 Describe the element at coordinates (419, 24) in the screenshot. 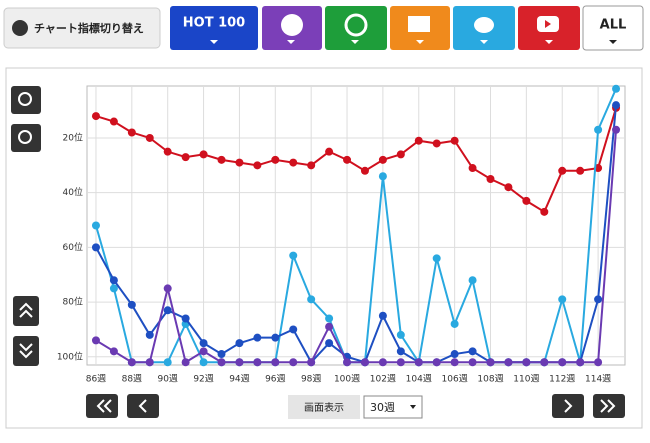

I see `lookup-icon` at that location.